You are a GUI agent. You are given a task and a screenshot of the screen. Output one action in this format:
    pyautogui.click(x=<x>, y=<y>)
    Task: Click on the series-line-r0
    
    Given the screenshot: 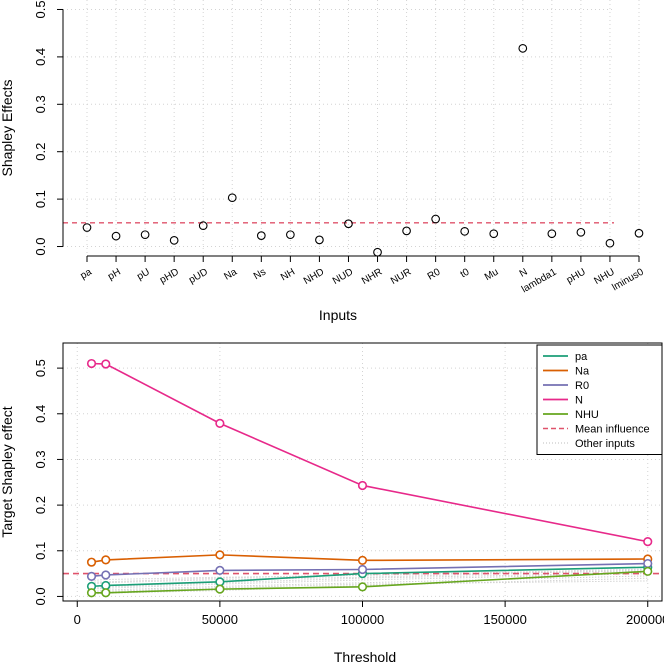 What is the action you would take?
    pyautogui.click(x=369, y=570)
    